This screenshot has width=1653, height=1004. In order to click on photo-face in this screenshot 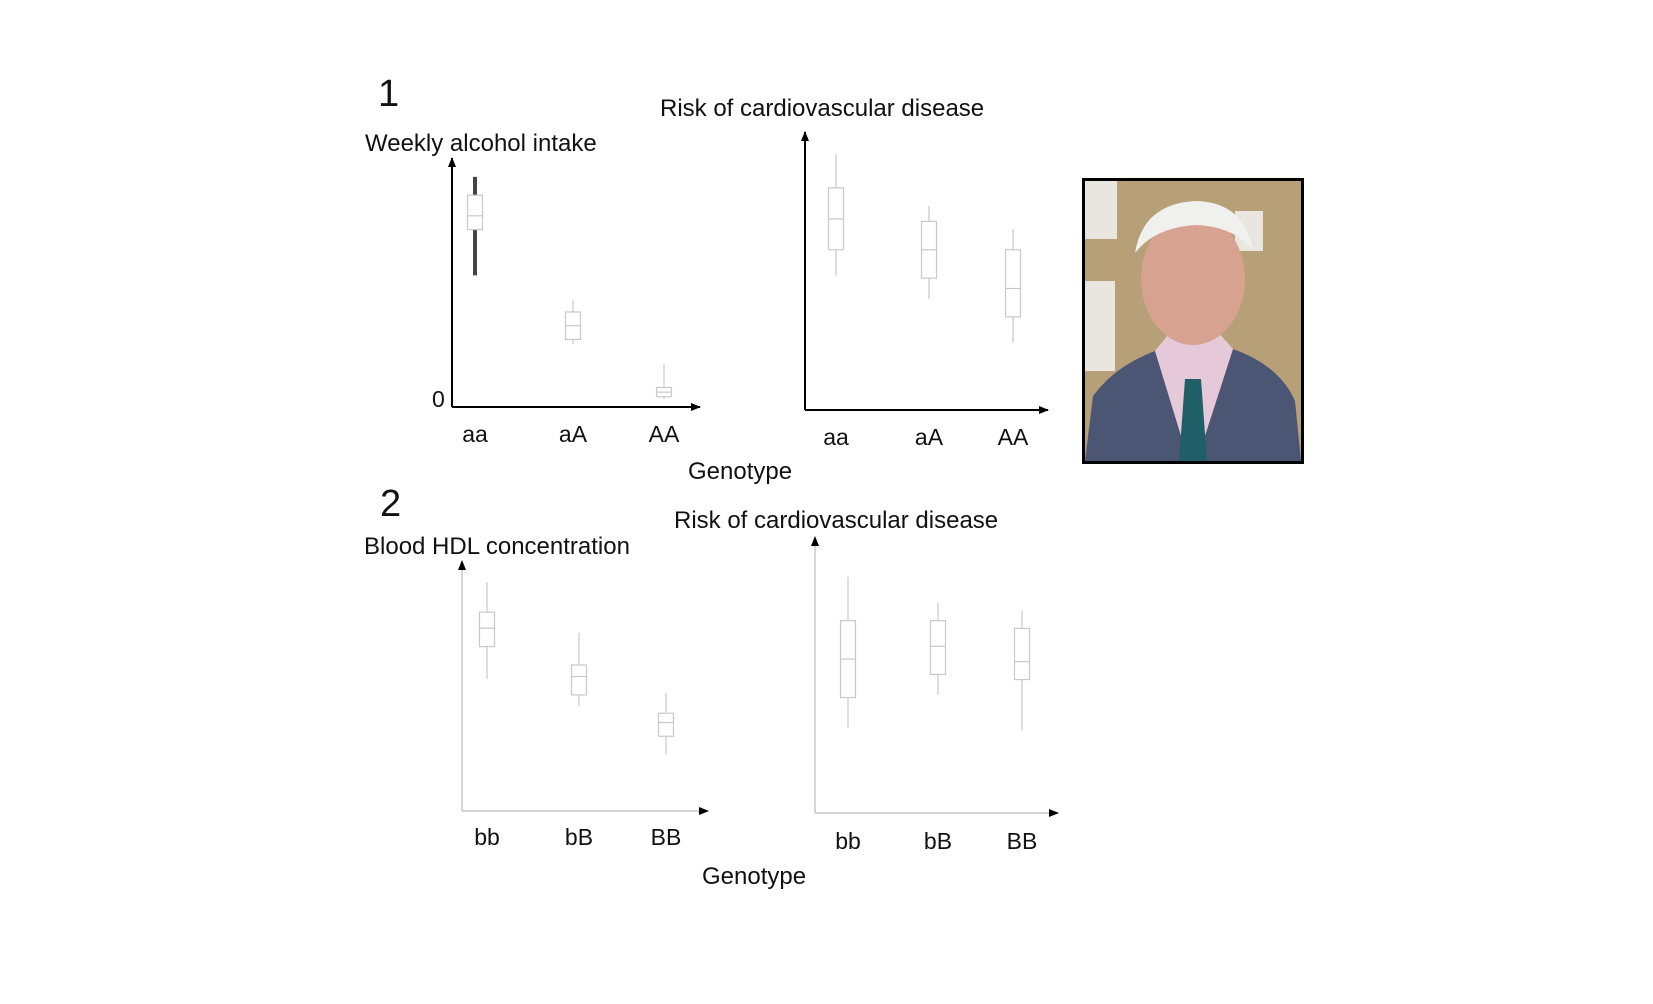, I will do `click(1193, 279)`.